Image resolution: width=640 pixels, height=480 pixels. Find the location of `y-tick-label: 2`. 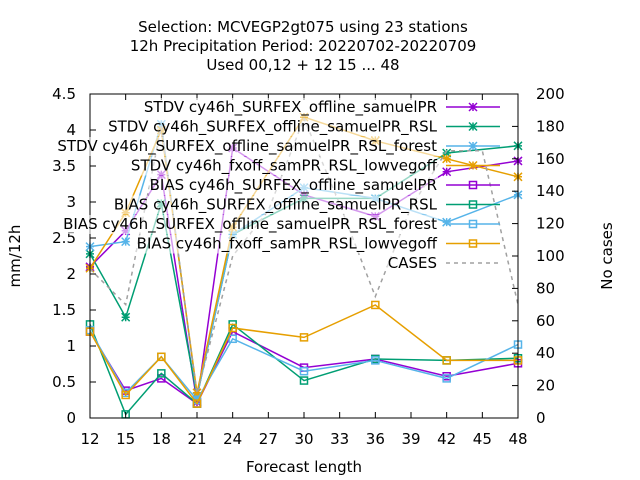

y-tick-label: 2 is located at coordinates (71, 274).